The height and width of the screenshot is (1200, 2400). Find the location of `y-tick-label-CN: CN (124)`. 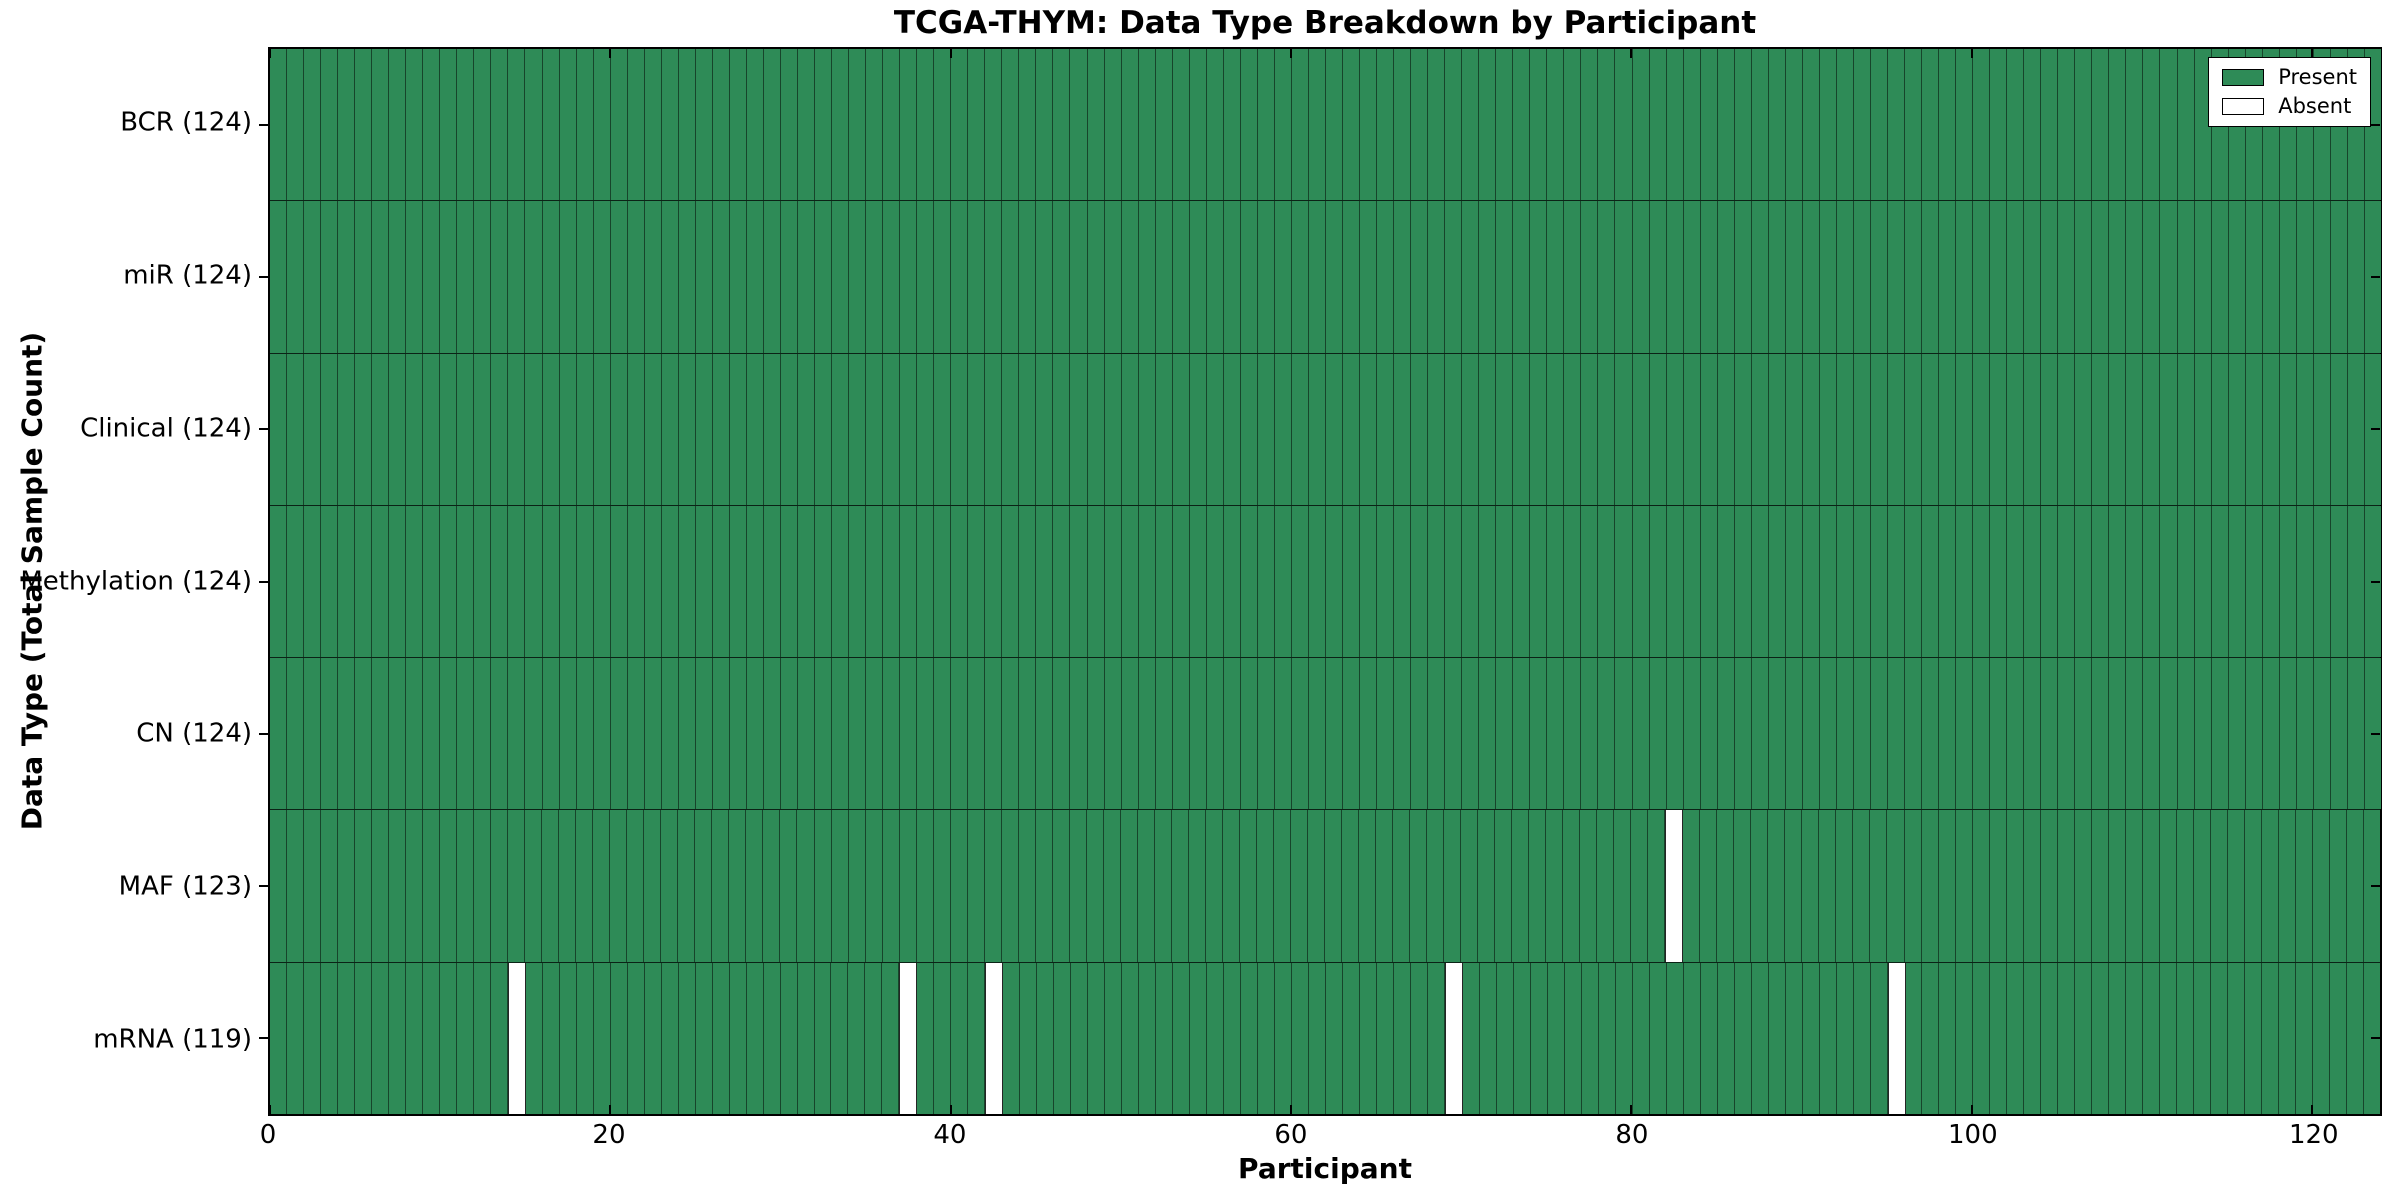

y-tick-label-CN: CN (124) is located at coordinates (194, 733).